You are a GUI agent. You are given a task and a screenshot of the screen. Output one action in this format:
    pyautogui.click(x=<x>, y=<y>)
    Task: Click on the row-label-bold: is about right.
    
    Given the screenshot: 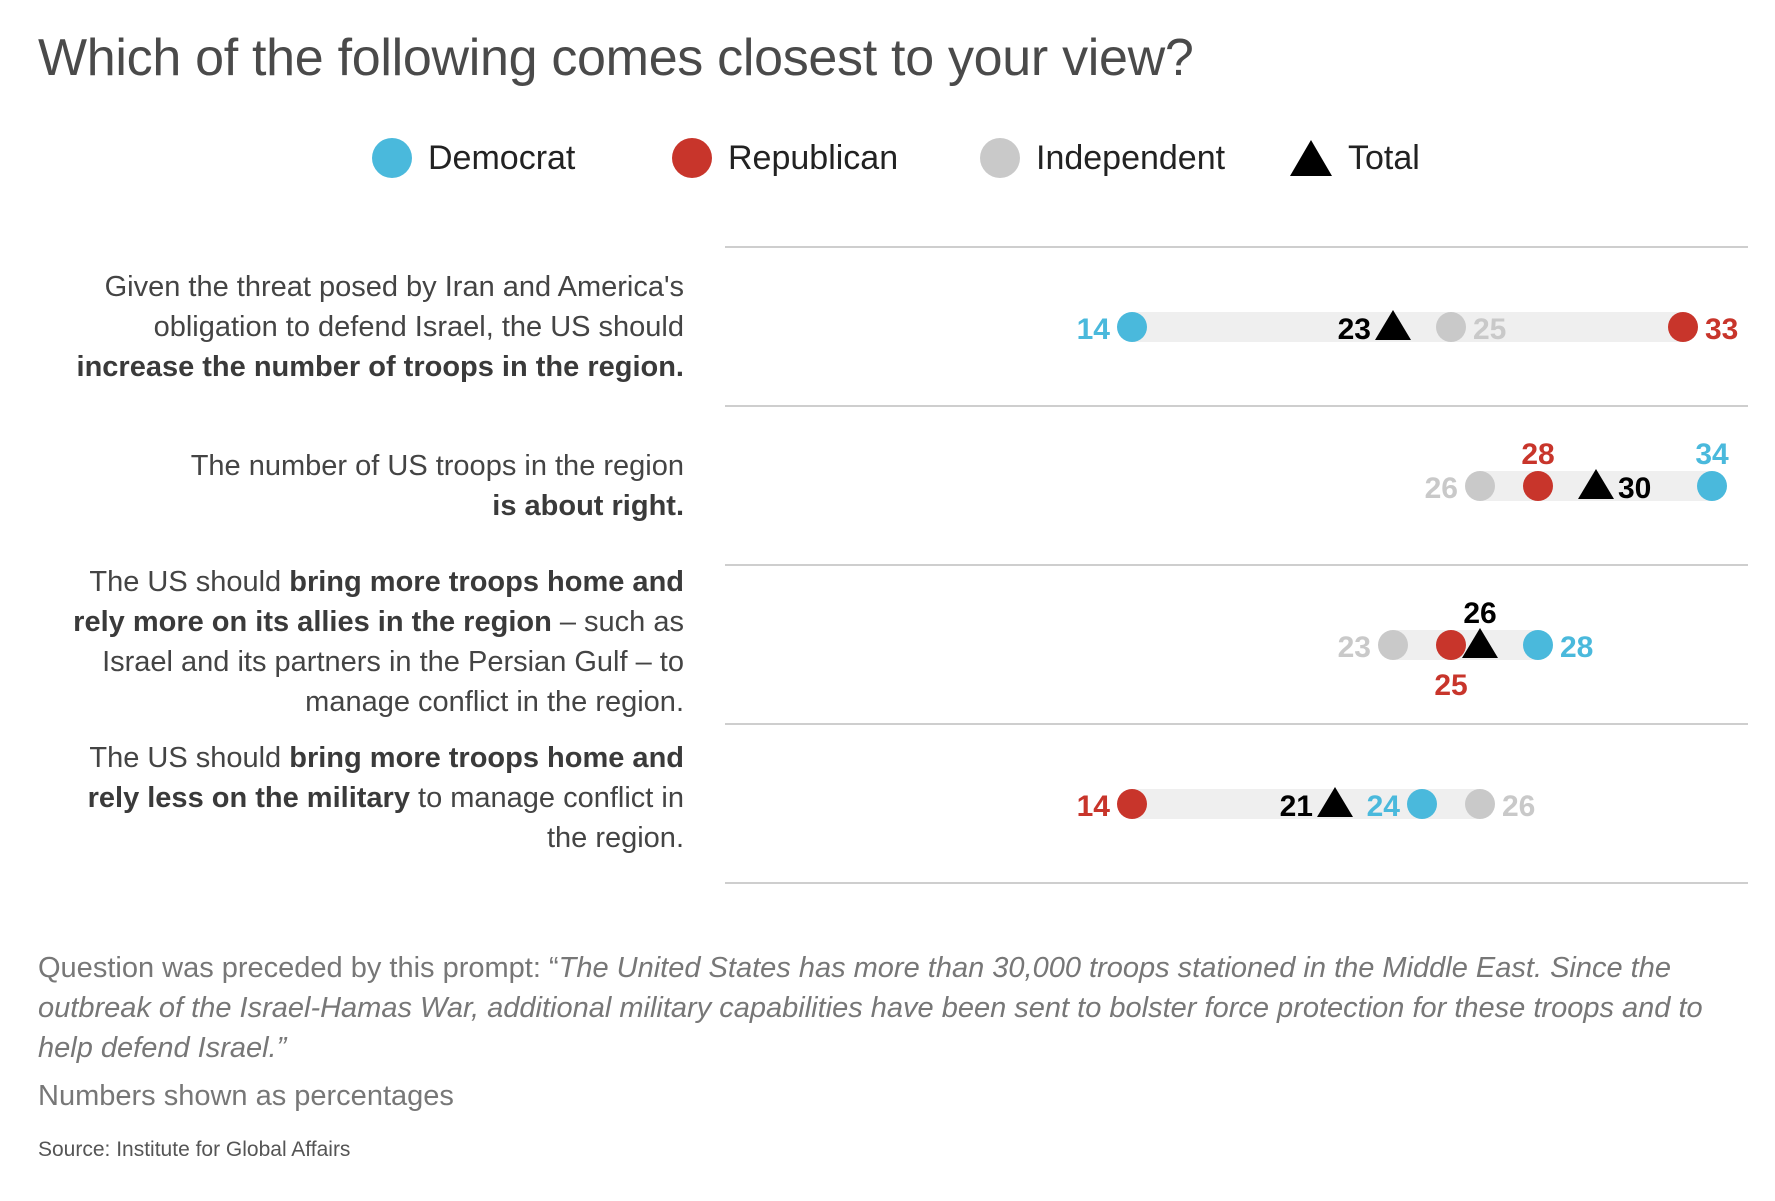 What is the action you would take?
    pyautogui.click(x=588, y=506)
    